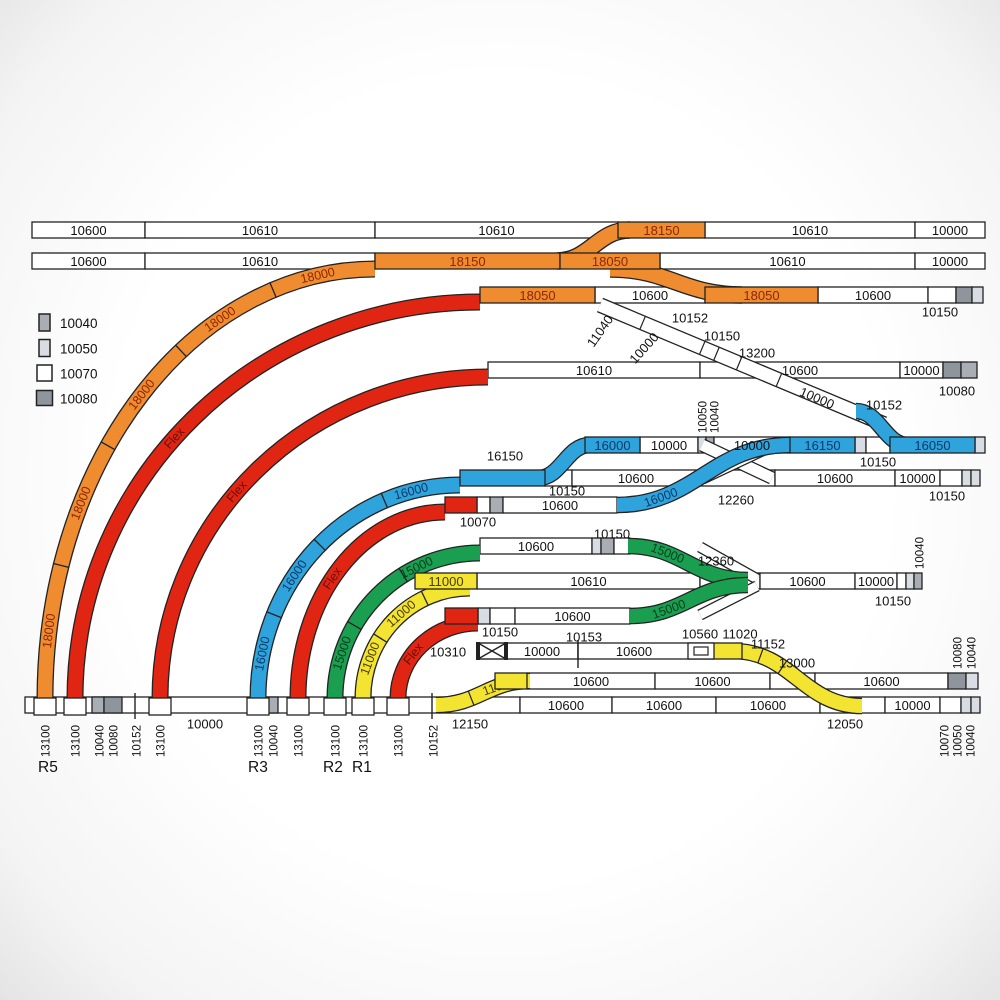 The height and width of the screenshot is (1000, 1000). Describe the element at coordinates (79, 374) in the screenshot. I see `legend-label: 10070` at that location.